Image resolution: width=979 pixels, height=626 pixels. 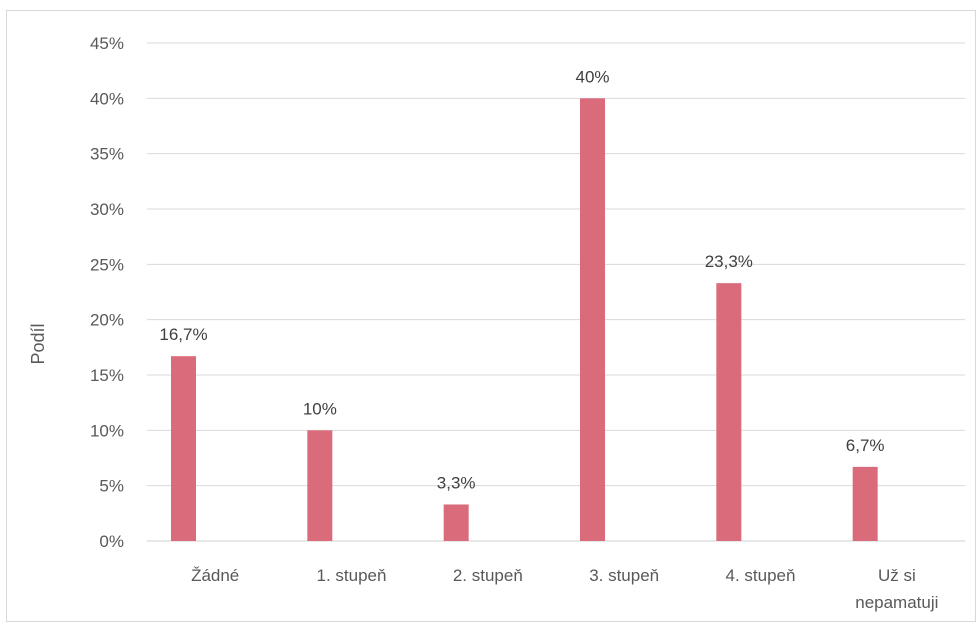 I want to click on x-category-label: 3. stupeň, so click(x=624, y=575).